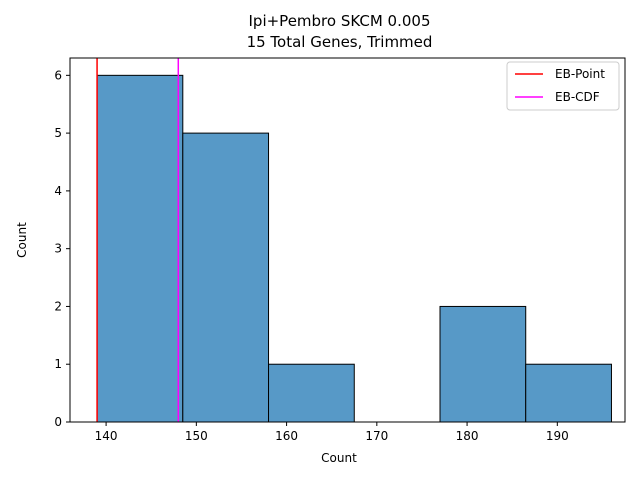 The image size is (640, 480). What do you see at coordinates (58, 364) in the screenshot?
I see `y-tick-label: 1` at bounding box center [58, 364].